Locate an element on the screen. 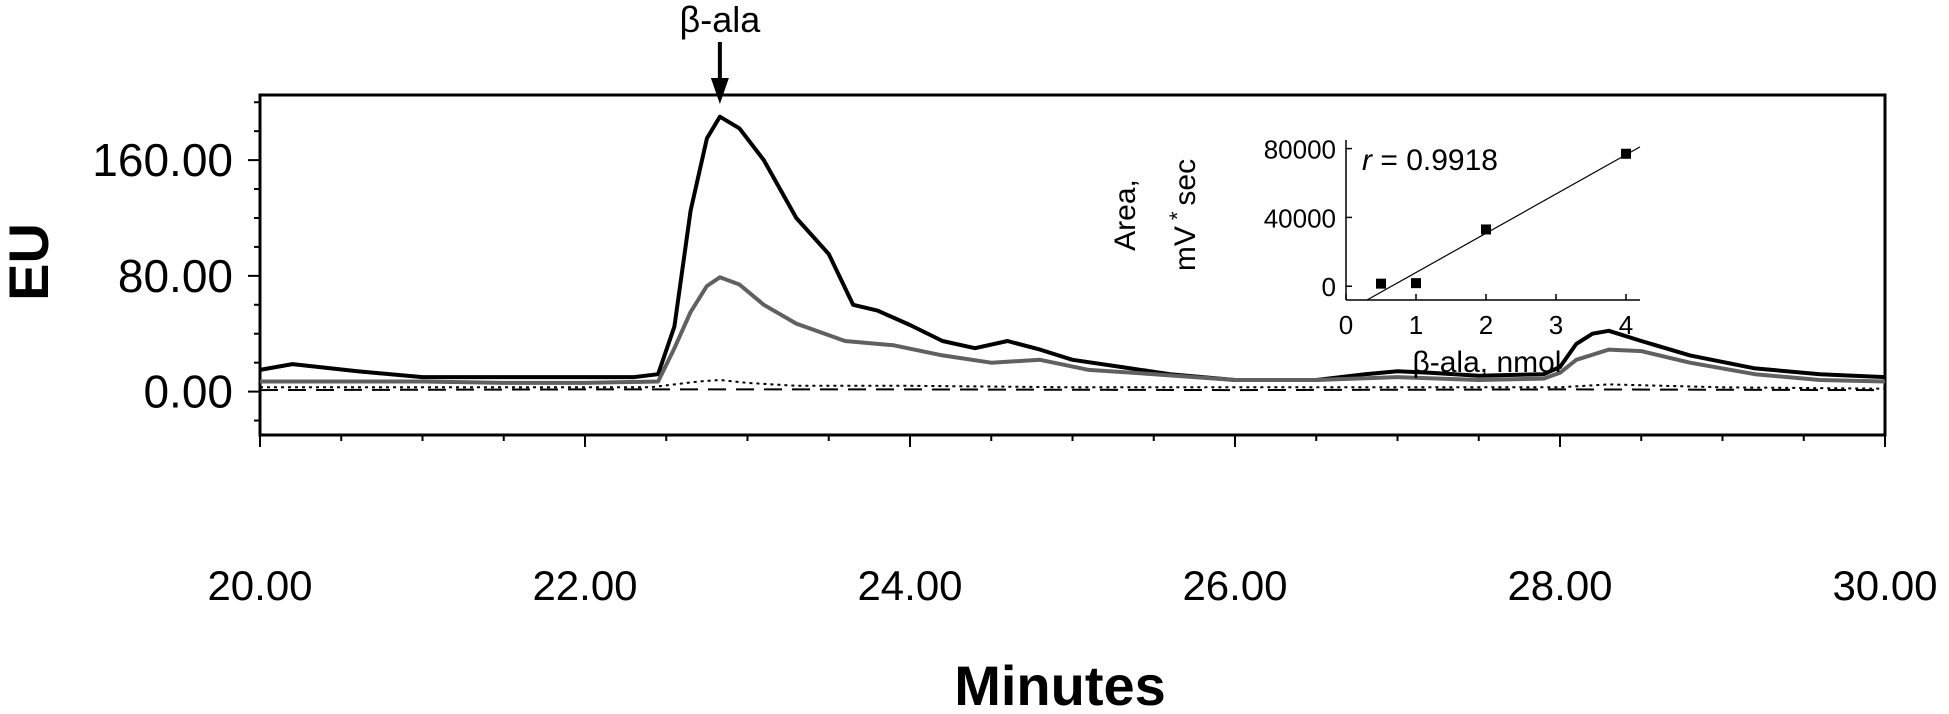  x-tick-label: 22.00 is located at coordinates (584, 585).